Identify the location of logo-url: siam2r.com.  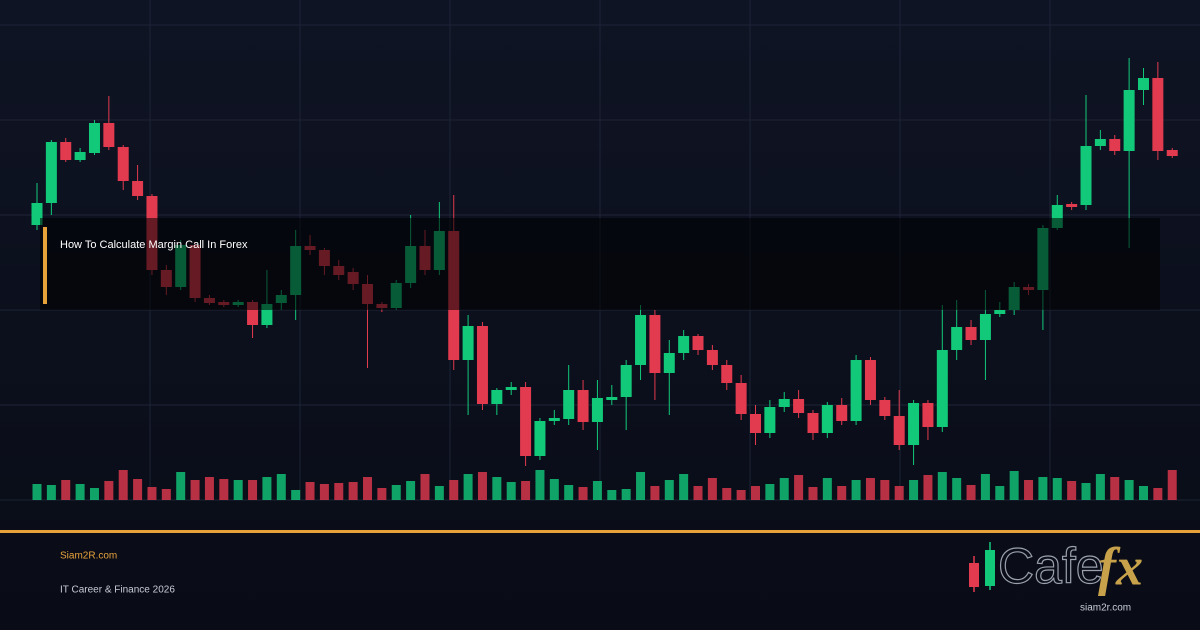
(1105, 608).